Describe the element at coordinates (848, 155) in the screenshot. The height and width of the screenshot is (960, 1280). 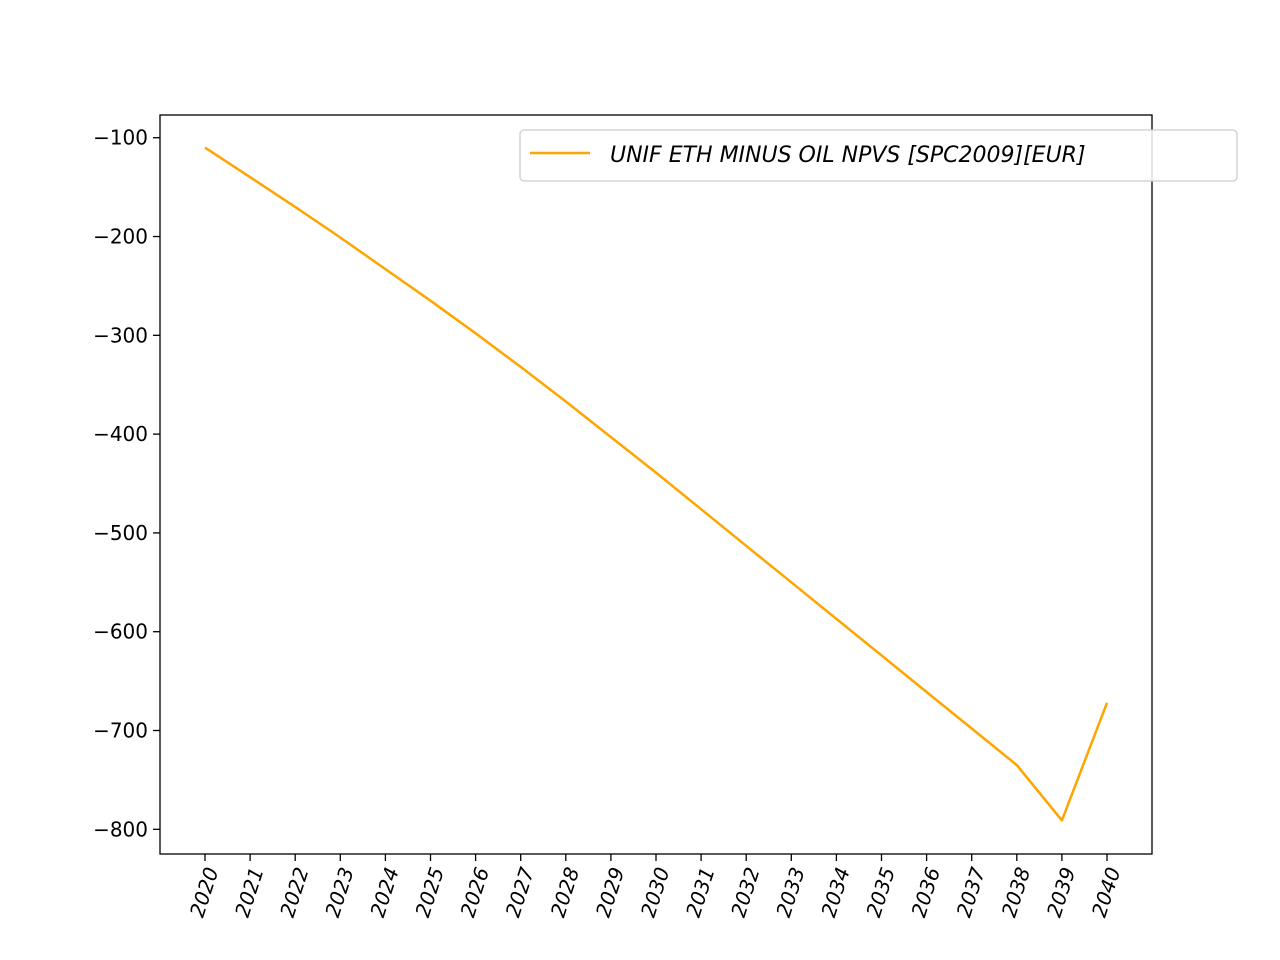
I see `legend-label: UNIF ETH MINUS OIL NPVS [SPC2009][EUR]` at that location.